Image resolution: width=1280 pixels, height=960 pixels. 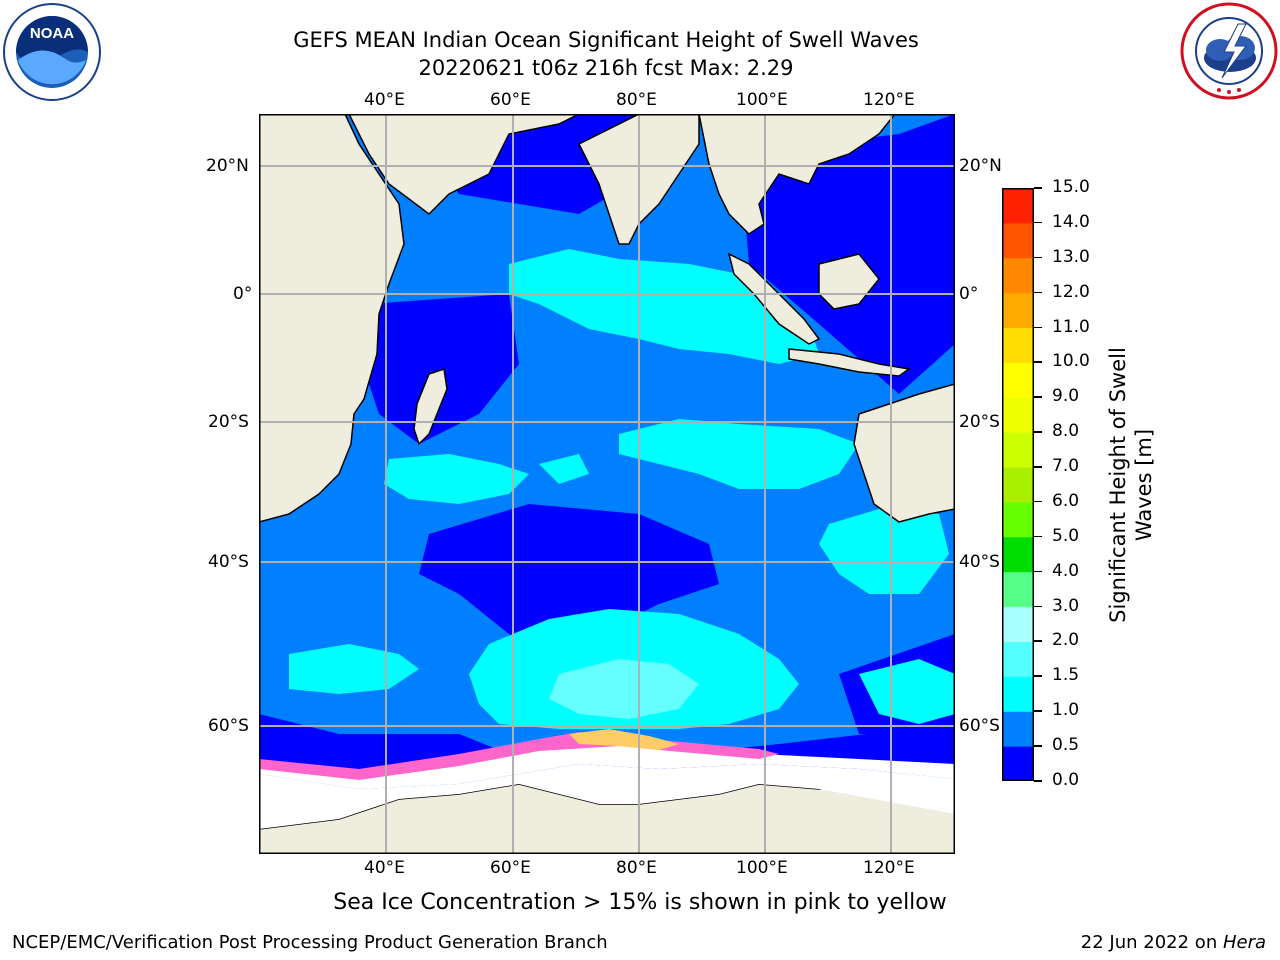 What do you see at coordinates (762, 100) in the screenshot?
I see `lon-label-top: 100°E` at bounding box center [762, 100].